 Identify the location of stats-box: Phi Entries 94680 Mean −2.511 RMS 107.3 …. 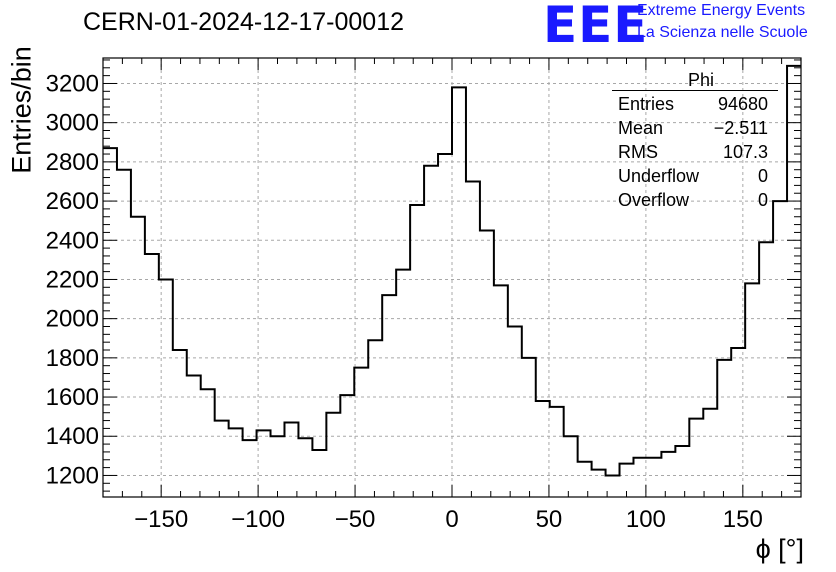
(695, 141).